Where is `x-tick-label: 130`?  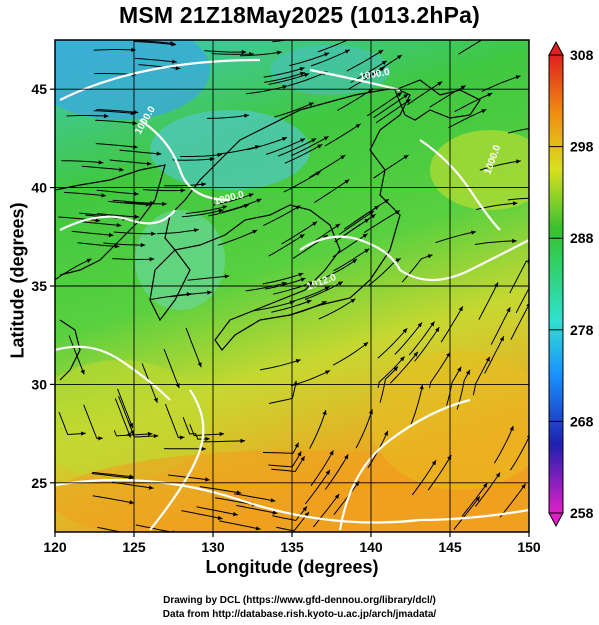 x-tick-label: 130 is located at coordinates (213, 547).